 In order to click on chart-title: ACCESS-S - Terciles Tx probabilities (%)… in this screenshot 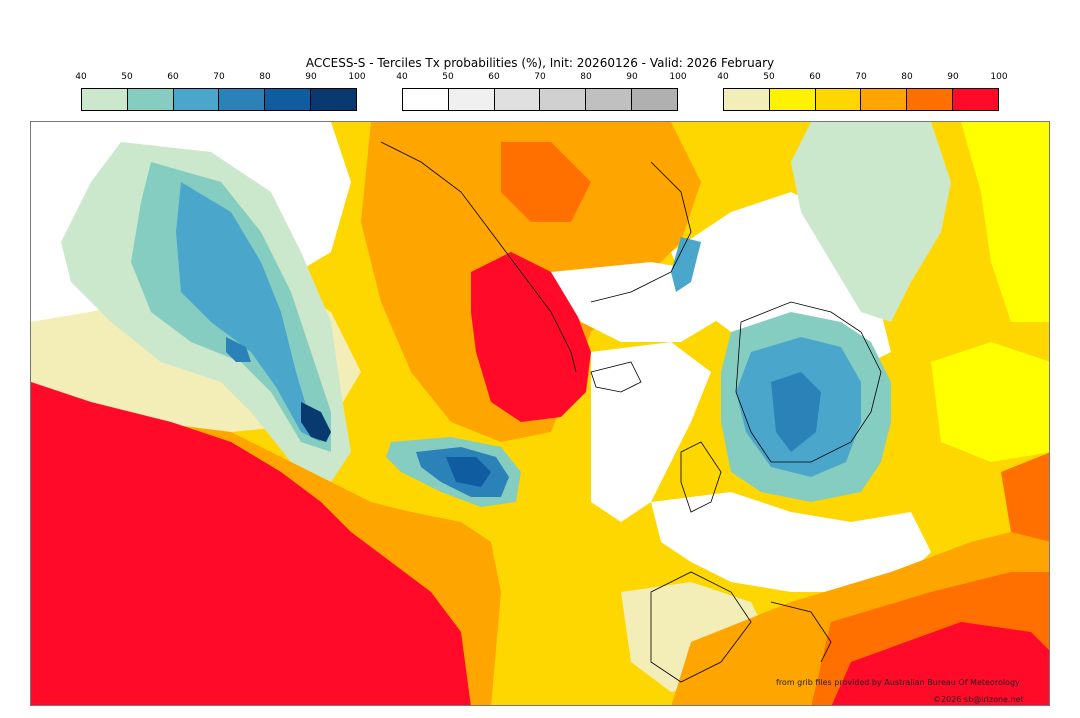, I will do `click(540, 63)`.